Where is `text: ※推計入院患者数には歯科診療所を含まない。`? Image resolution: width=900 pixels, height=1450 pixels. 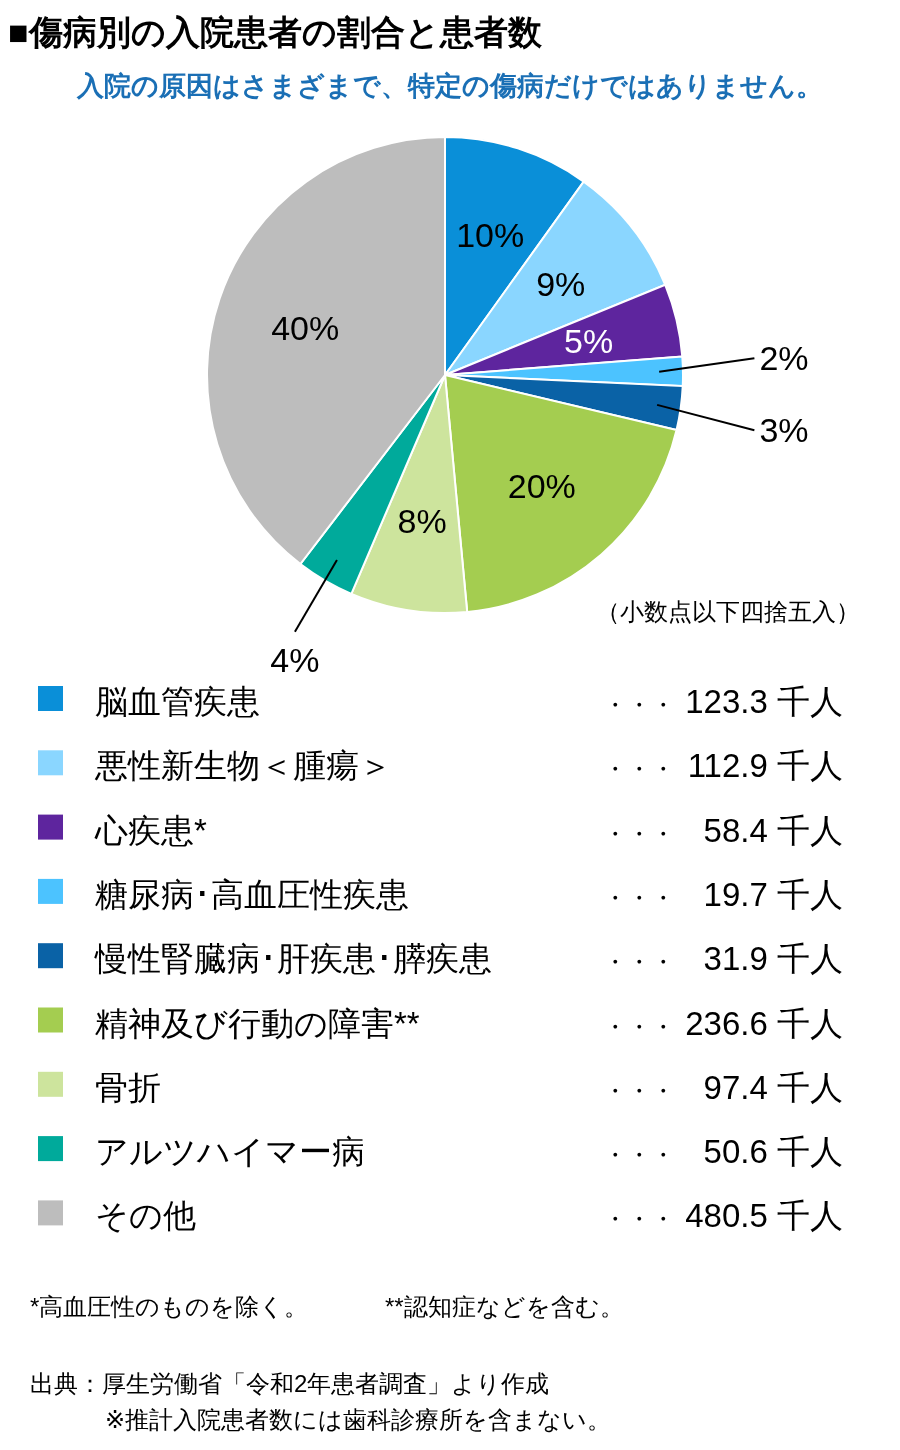
text: ※推計入院患者数には歯科診療所を含まない。 is located at coordinates (358, 1419).